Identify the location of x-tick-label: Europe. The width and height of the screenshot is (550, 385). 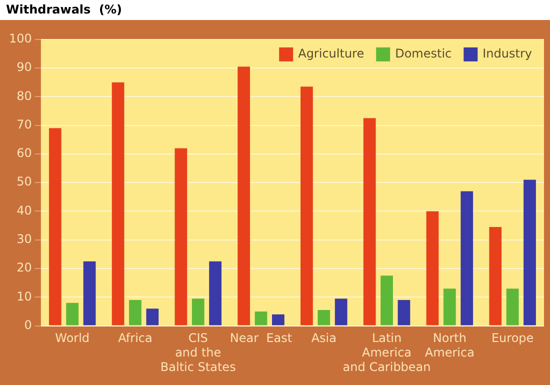
(512, 338).